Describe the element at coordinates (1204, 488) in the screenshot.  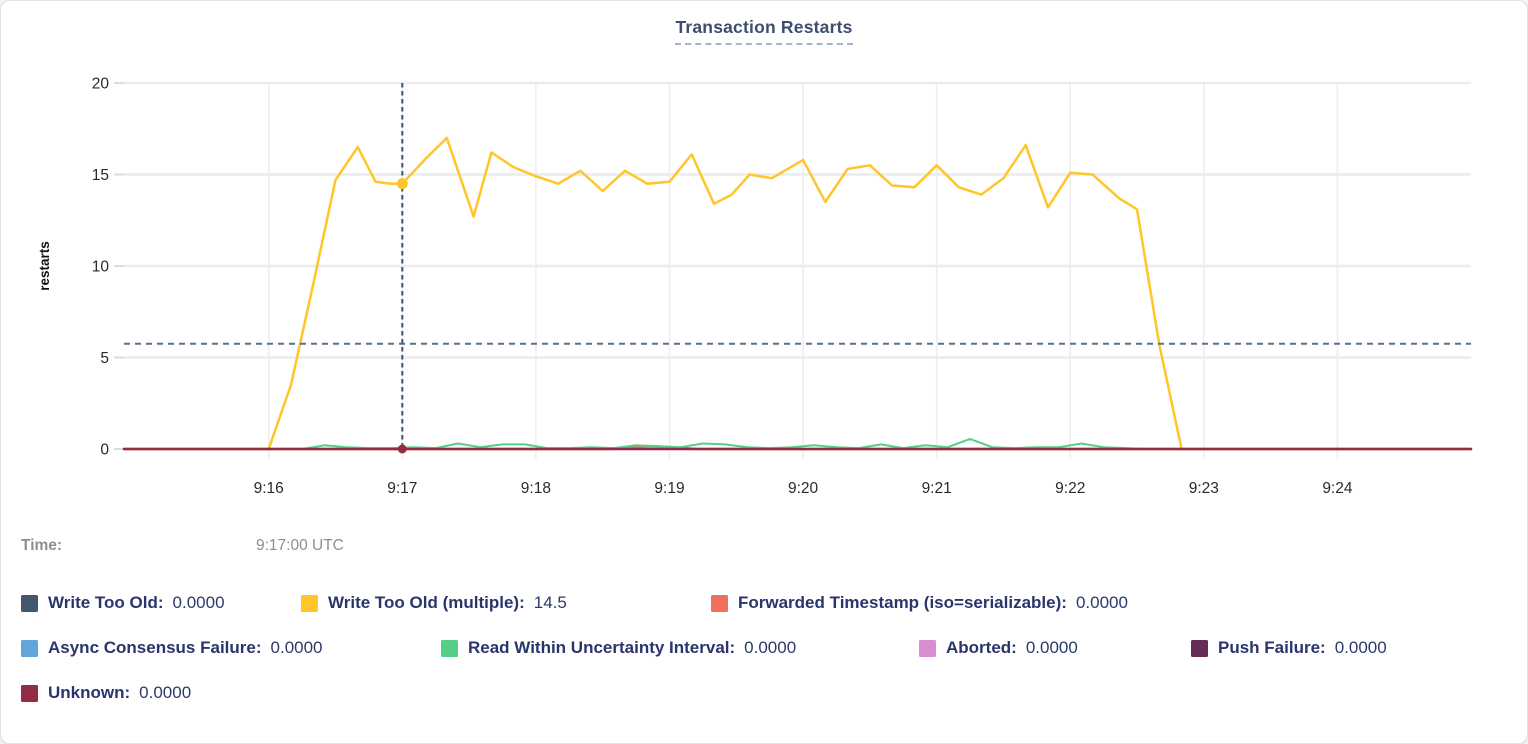
I see `x-tick-label: 9:23` at that location.